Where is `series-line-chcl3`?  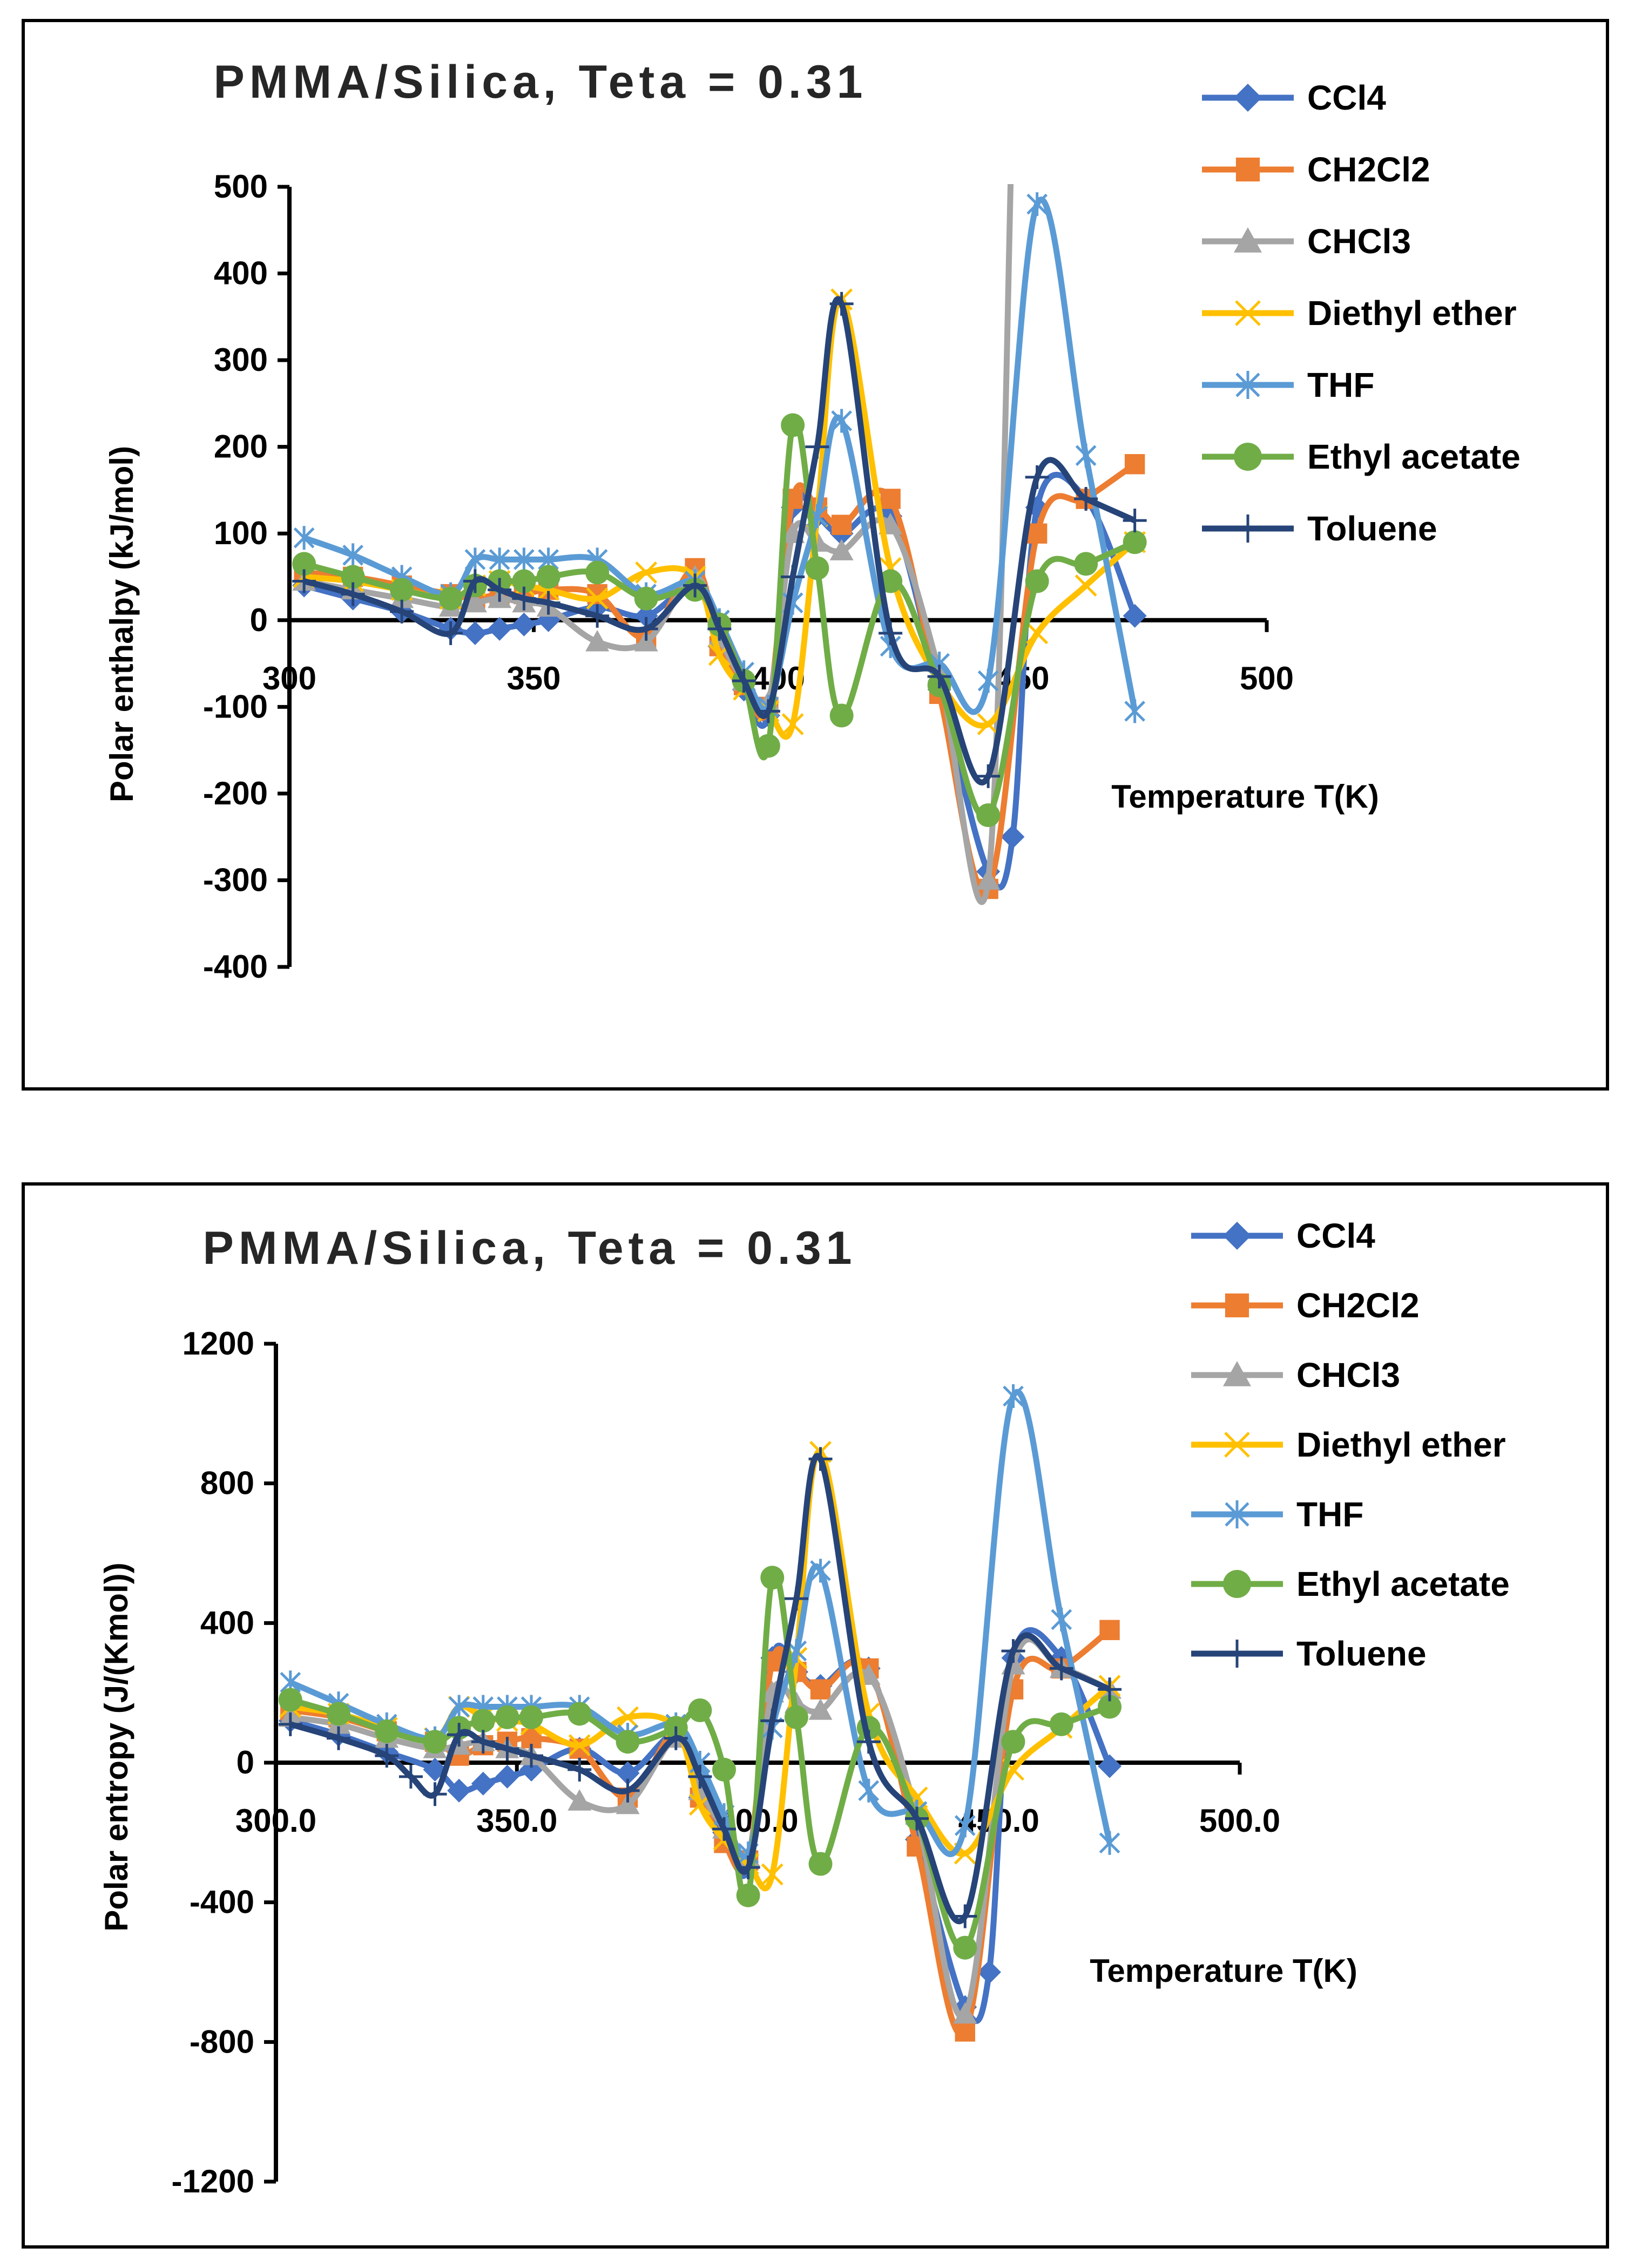 series-line-chcl3 is located at coordinates (658, 544).